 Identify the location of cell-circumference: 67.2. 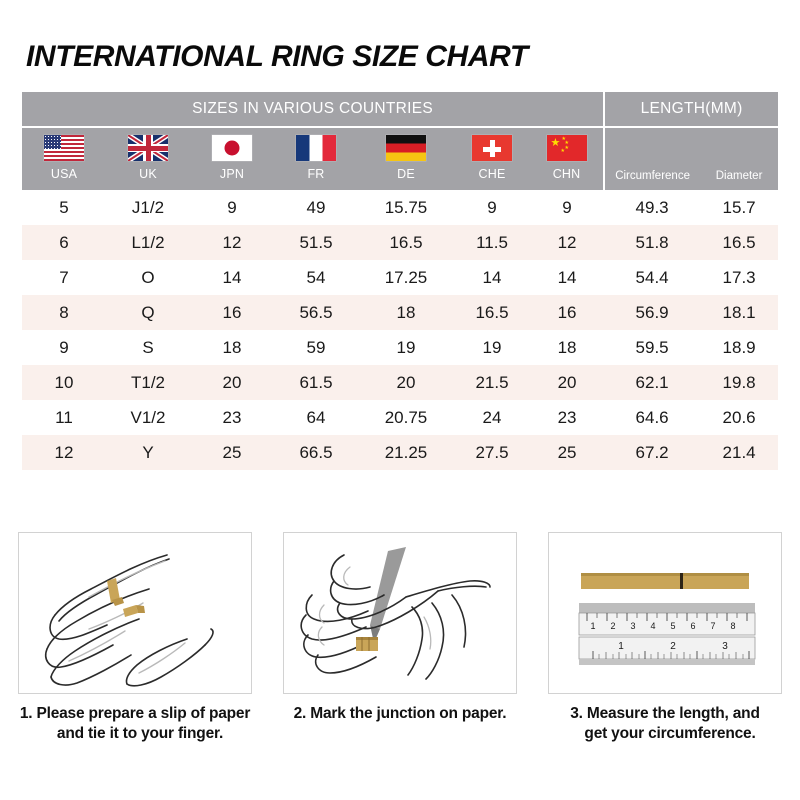
(652, 452).